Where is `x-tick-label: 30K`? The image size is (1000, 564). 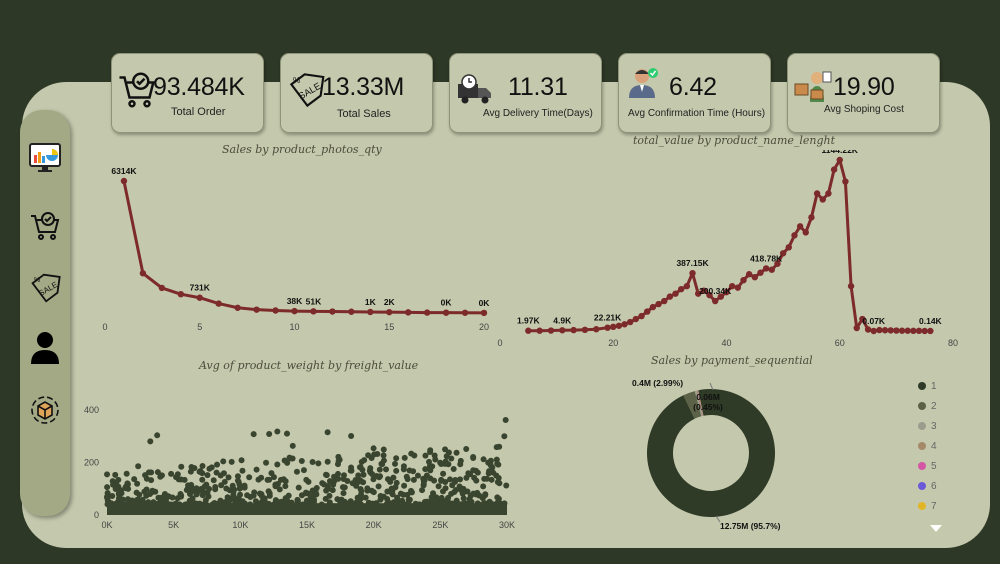 x-tick-label: 30K is located at coordinates (507, 525).